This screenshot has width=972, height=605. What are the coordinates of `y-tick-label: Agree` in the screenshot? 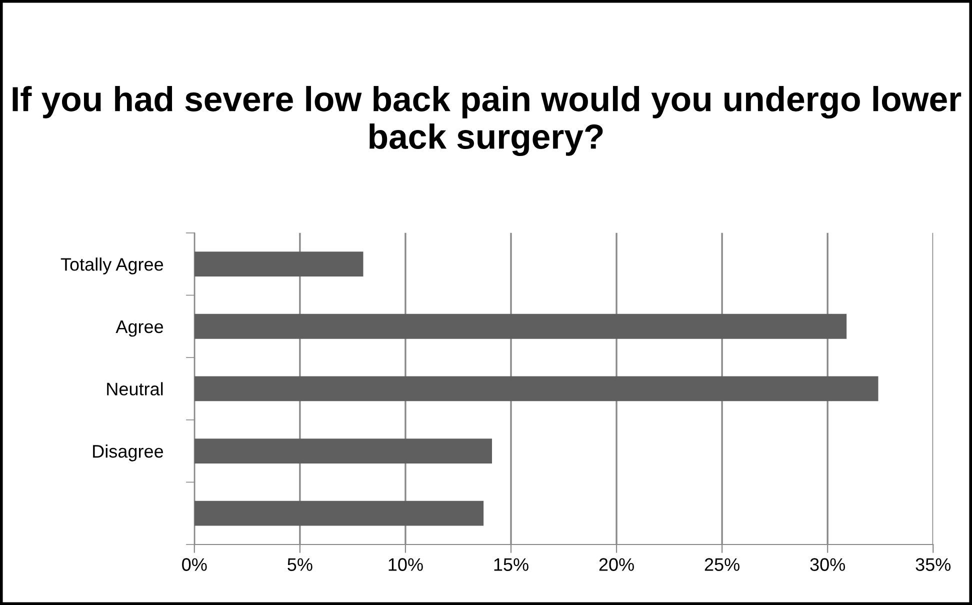 It's located at (140, 328).